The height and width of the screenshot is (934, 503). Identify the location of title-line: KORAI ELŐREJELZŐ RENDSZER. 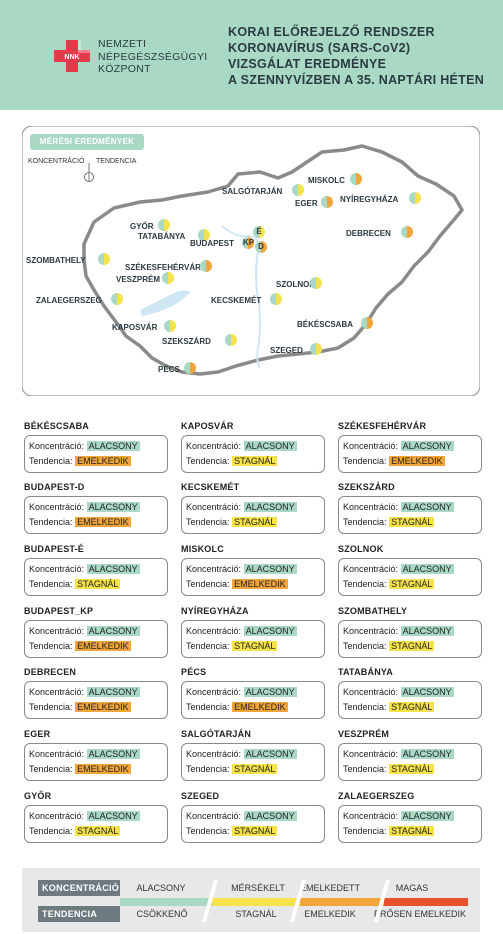
(331, 32).